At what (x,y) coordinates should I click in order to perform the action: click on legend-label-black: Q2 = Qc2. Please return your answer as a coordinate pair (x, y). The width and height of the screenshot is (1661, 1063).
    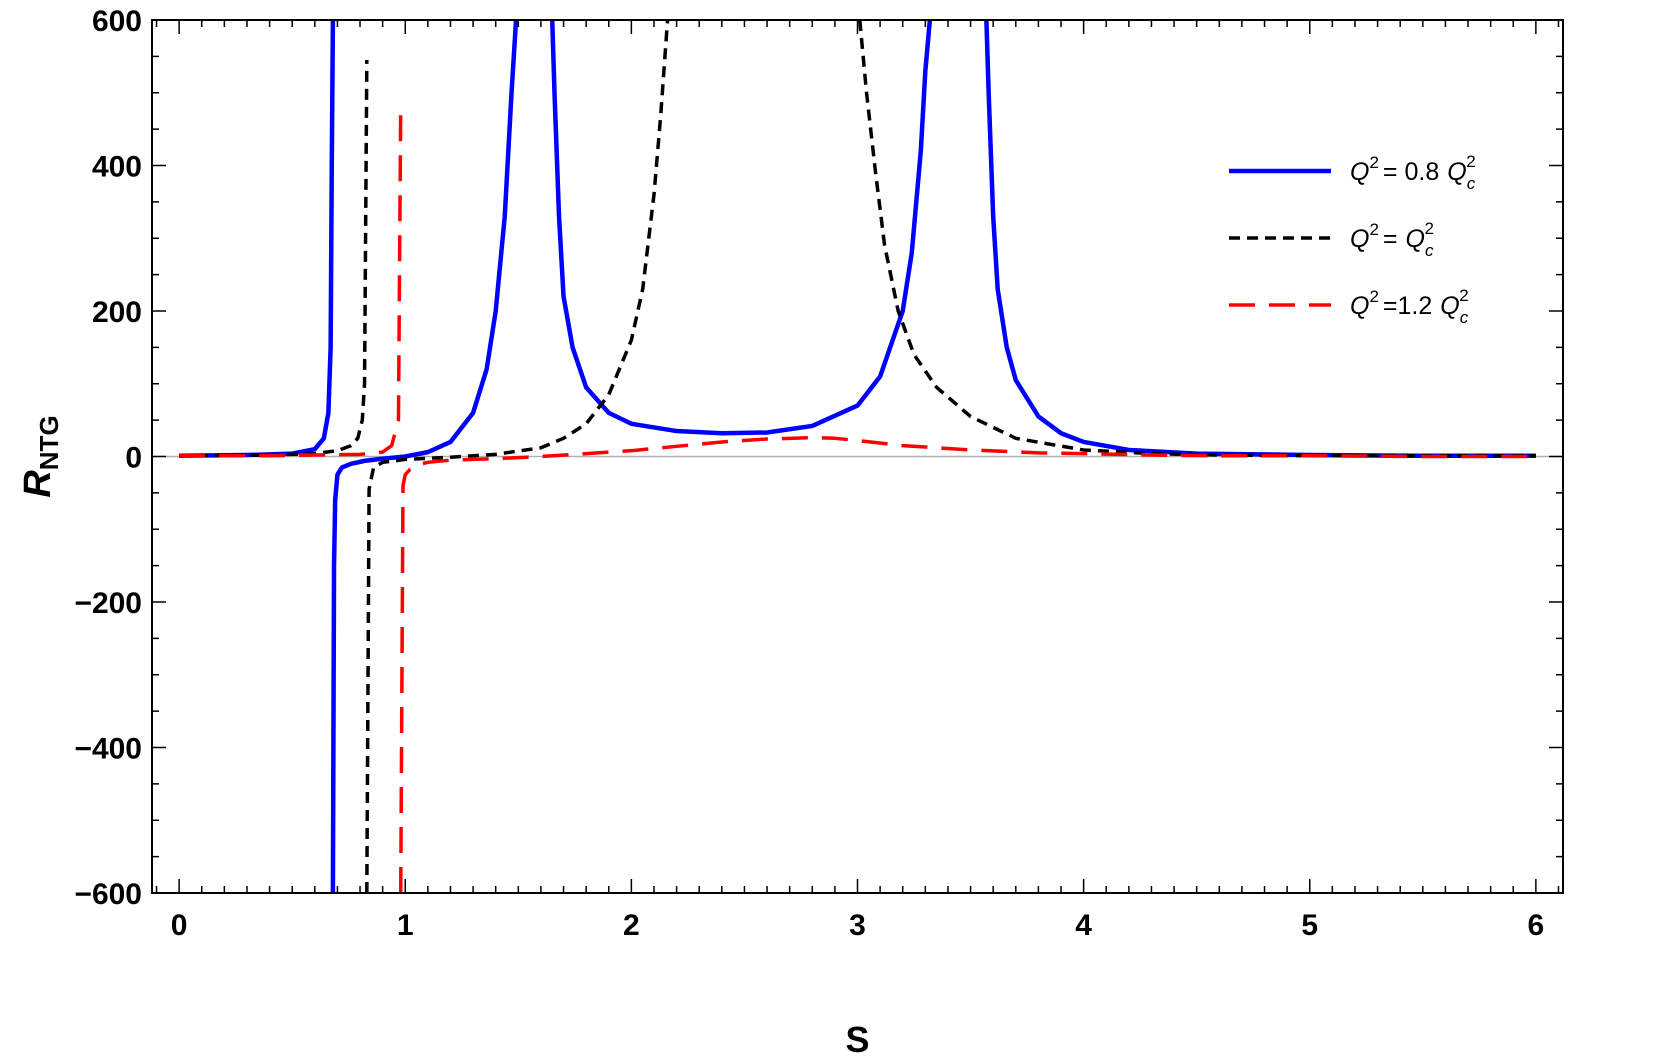
    Looking at the image, I should click on (1392, 239).